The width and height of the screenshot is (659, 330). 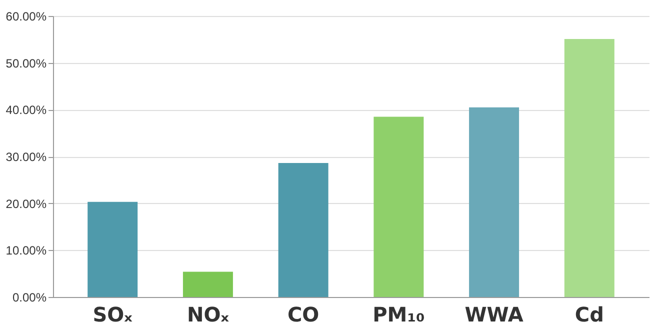 What do you see at coordinates (26, 110) in the screenshot?
I see `y-tick-label: 40.00%` at bounding box center [26, 110].